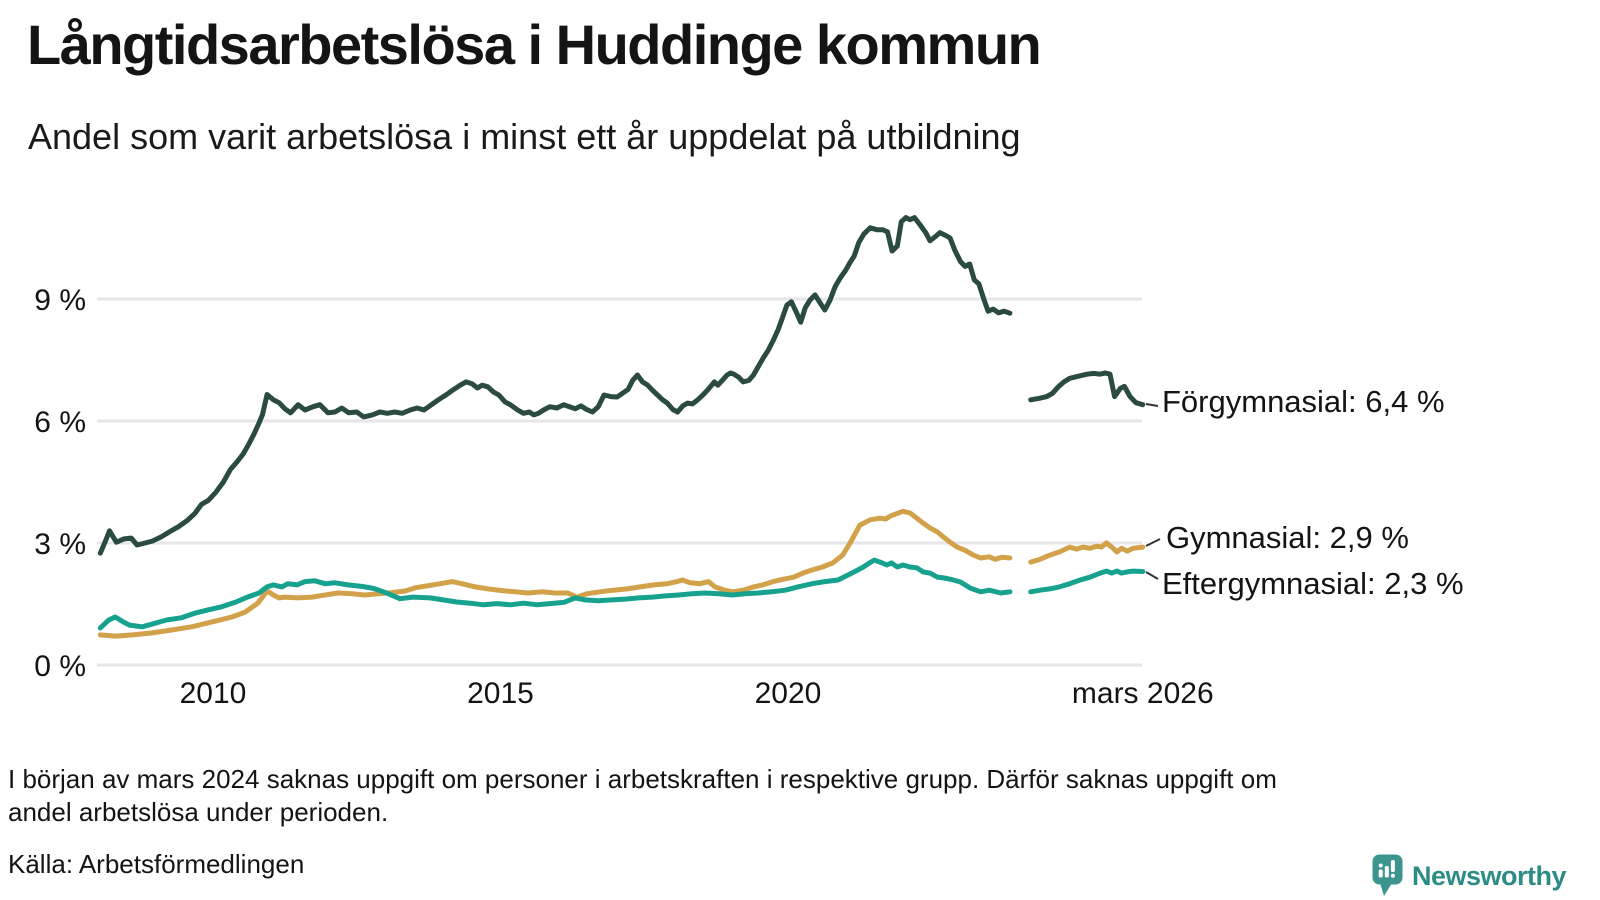  What do you see at coordinates (60, 300) in the screenshot?
I see `y-tick-label: 9 %` at bounding box center [60, 300].